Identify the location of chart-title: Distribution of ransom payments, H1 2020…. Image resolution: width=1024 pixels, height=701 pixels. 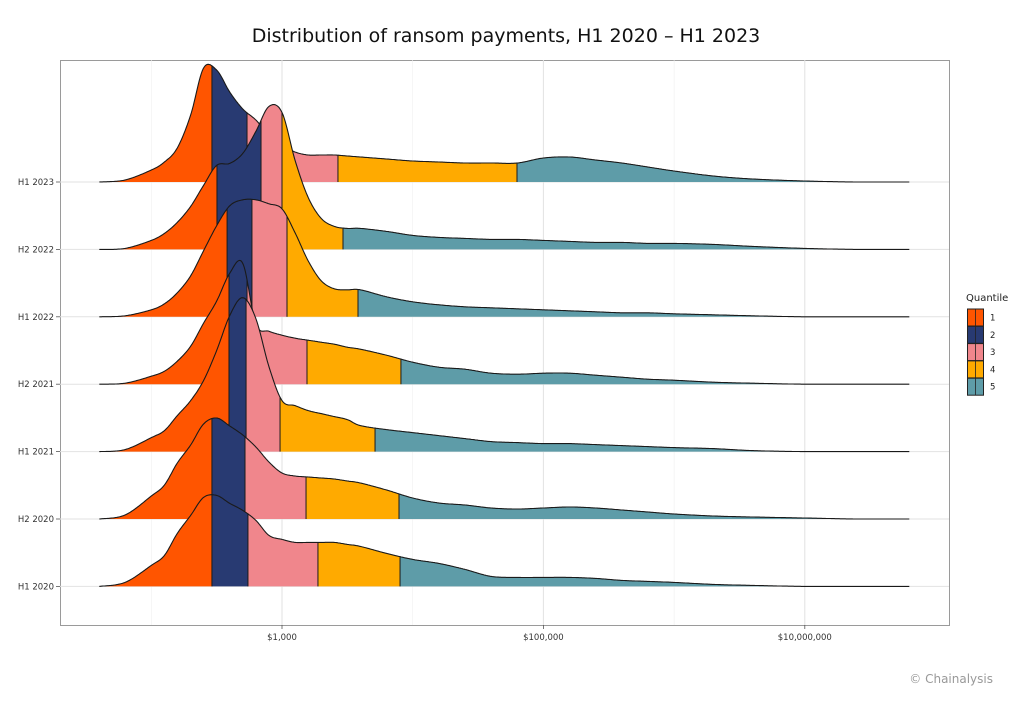
(506, 36).